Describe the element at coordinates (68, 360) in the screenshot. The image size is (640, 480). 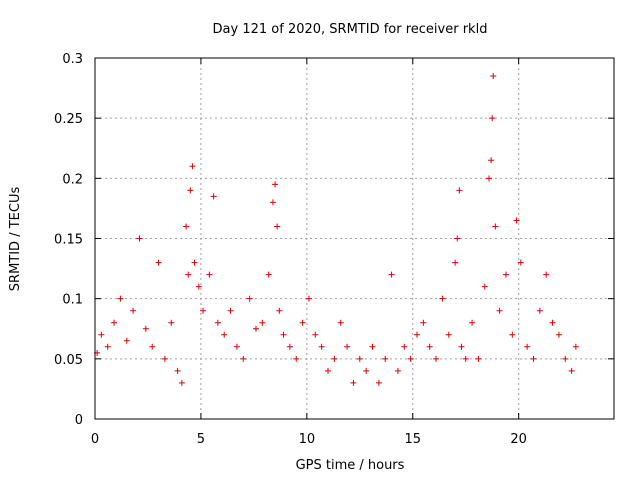
I see `y-tick-label: 0.05` at that location.